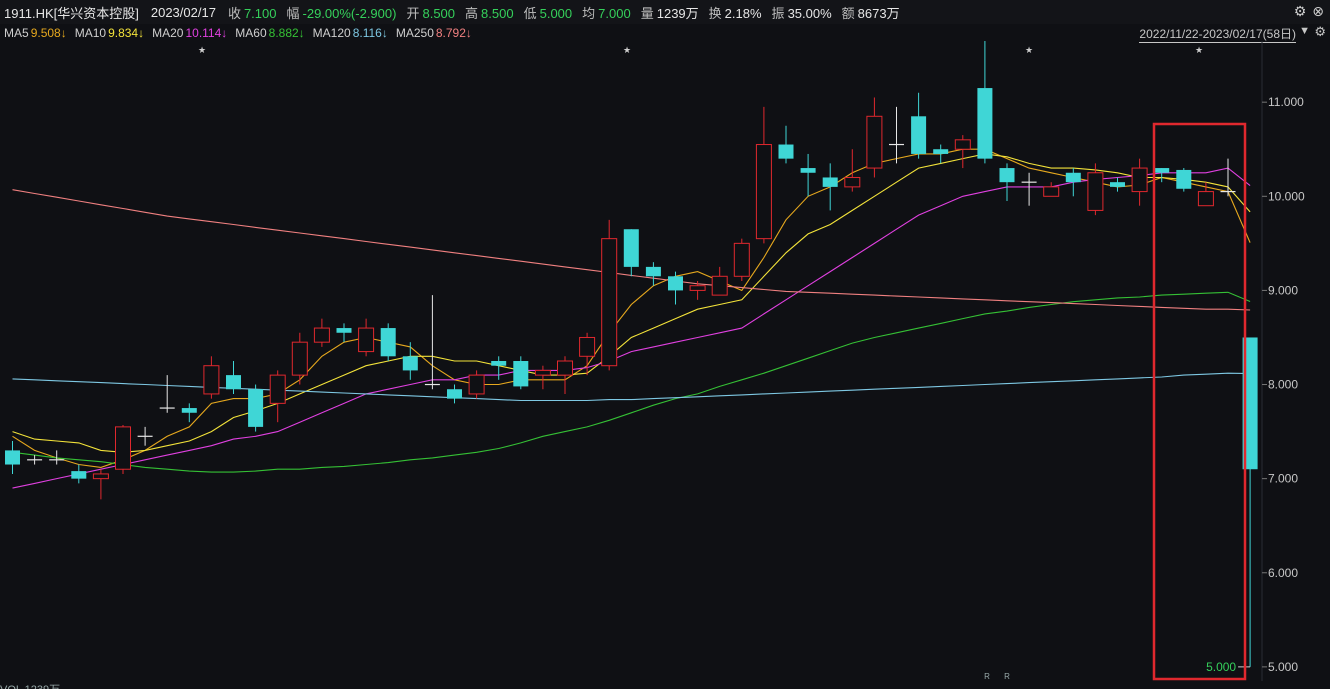 This screenshot has width=1330, height=689. I want to click on ma-legend-value: 8.116↓, so click(370, 32).